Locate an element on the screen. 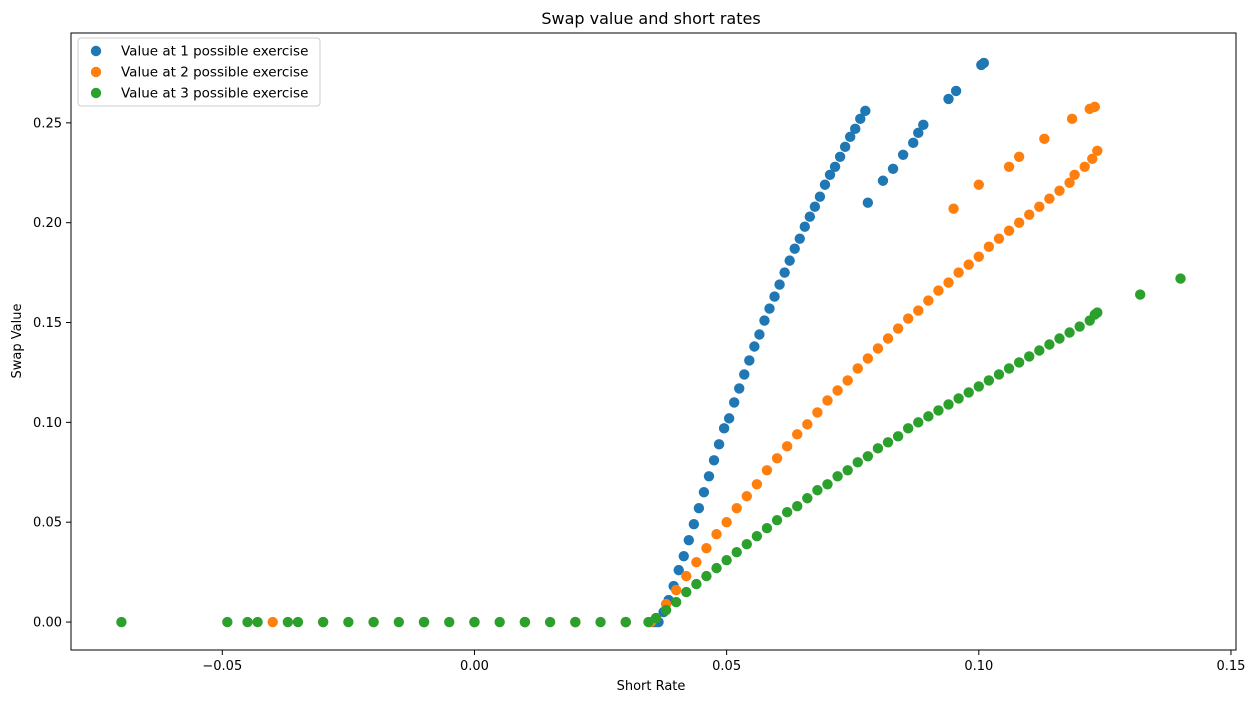  legend-item-series-2: Value at 2 possible exercise is located at coordinates (199, 73).